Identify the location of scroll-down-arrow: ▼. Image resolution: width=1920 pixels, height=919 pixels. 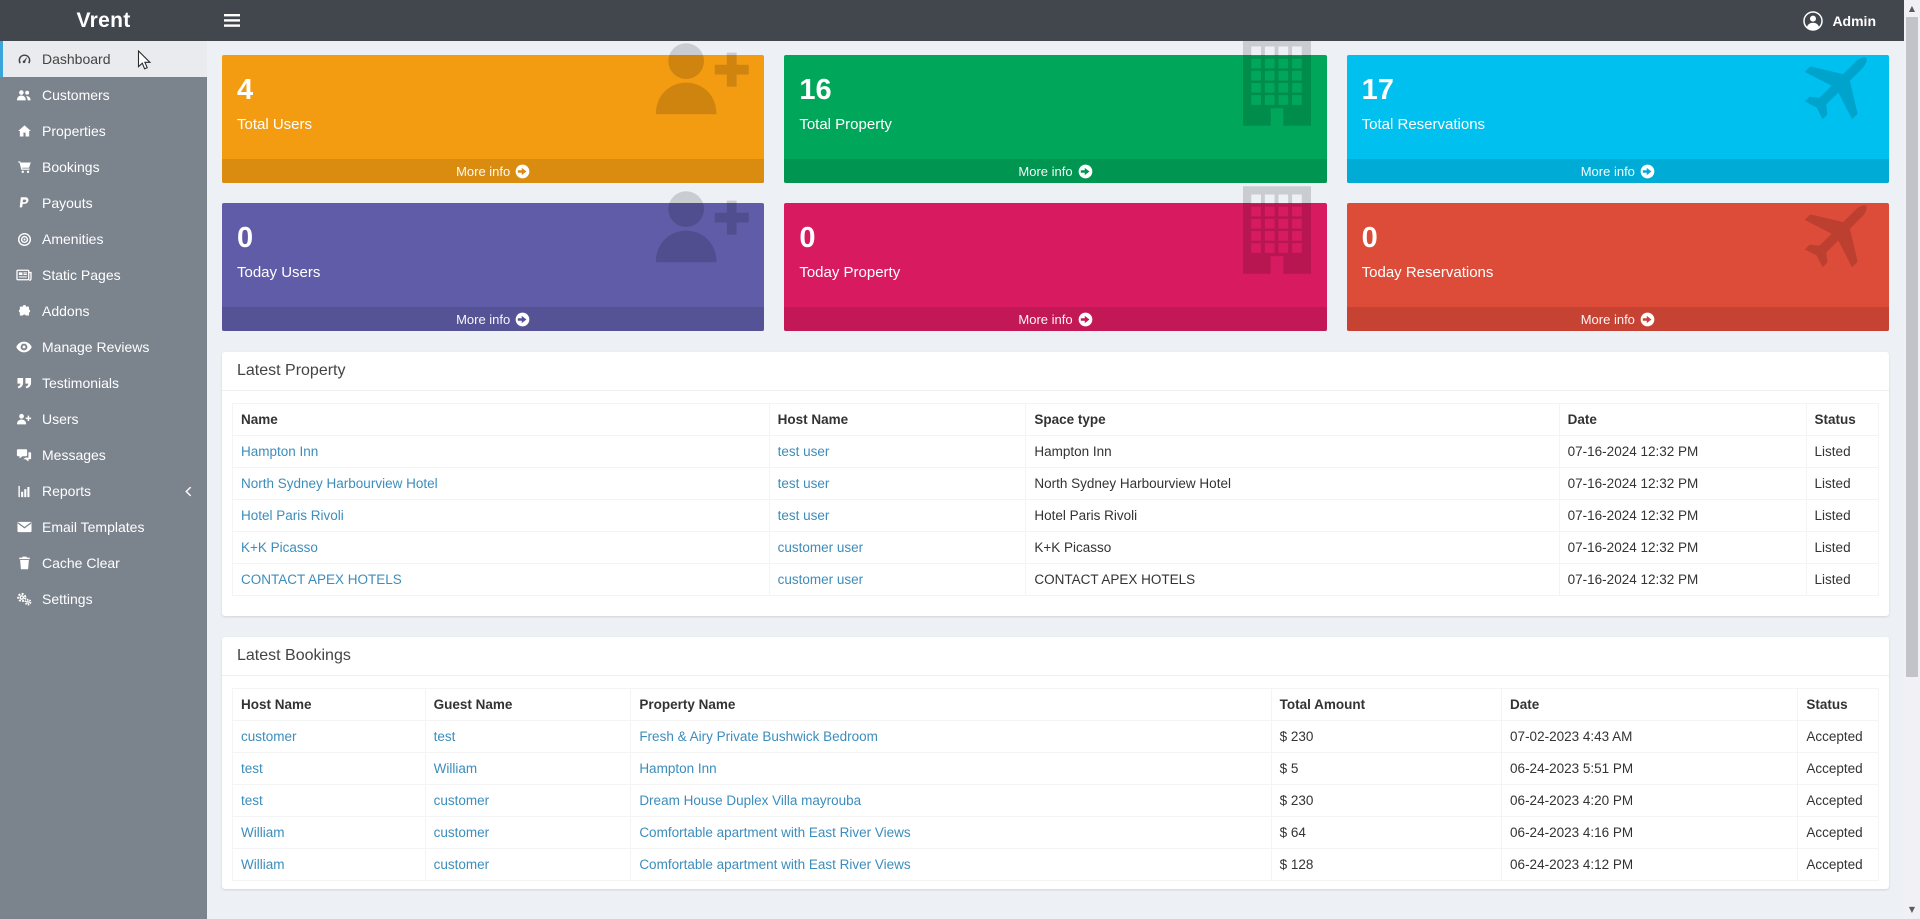
(1912, 909).